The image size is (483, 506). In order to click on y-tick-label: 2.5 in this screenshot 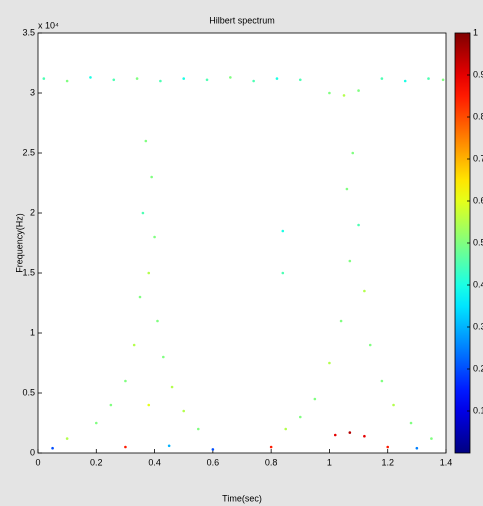, I will do `click(28, 152)`.